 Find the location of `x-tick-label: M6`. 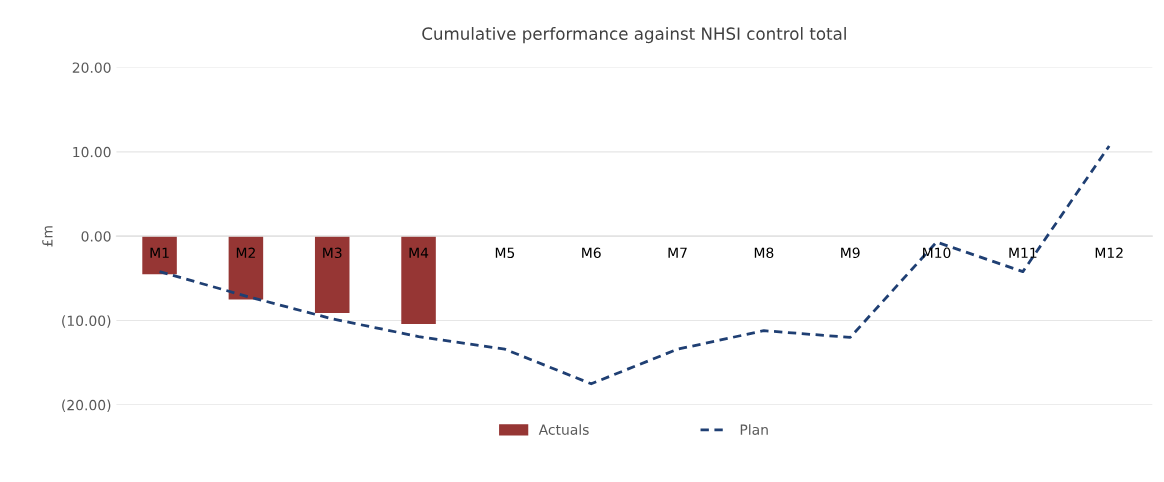

x-tick-label: M6 is located at coordinates (591, 253).